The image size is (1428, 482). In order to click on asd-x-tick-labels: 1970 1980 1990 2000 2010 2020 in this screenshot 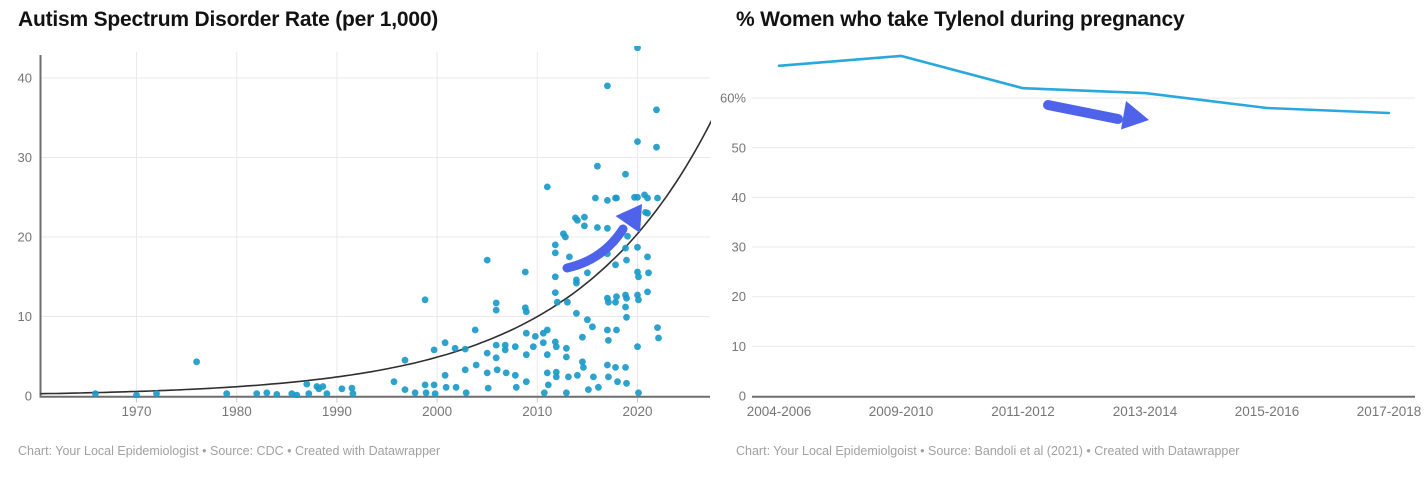, I will do `click(386, 411)`.